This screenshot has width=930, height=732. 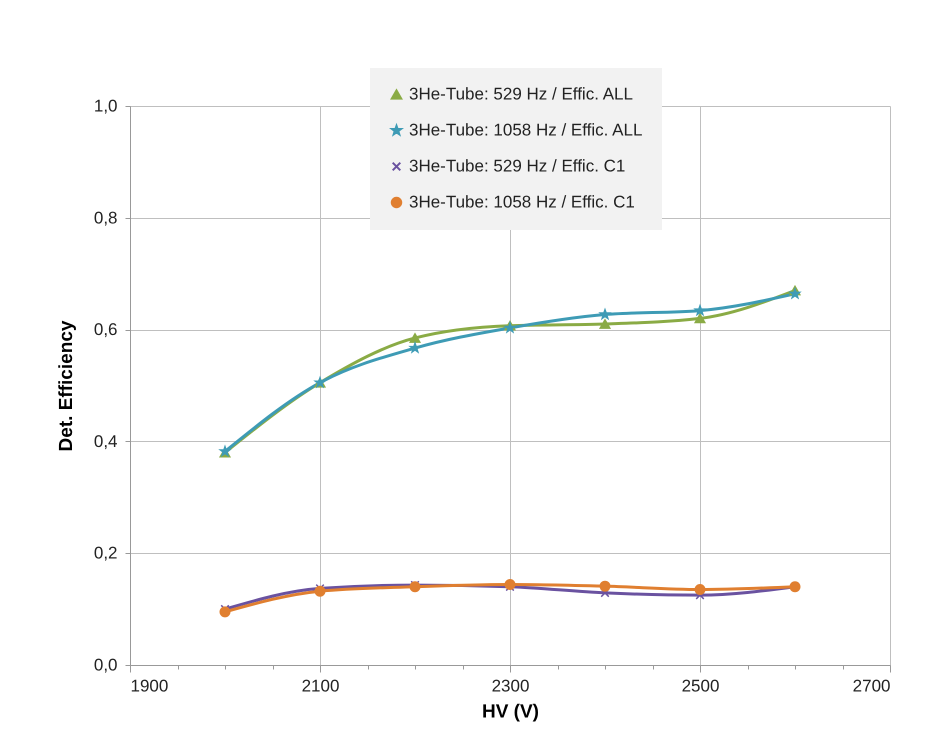 What do you see at coordinates (521, 94) in the screenshot?
I see `legend-label: 3He-Tube: 529 Hz / Effic. ALL` at bounding box center [521, 94].